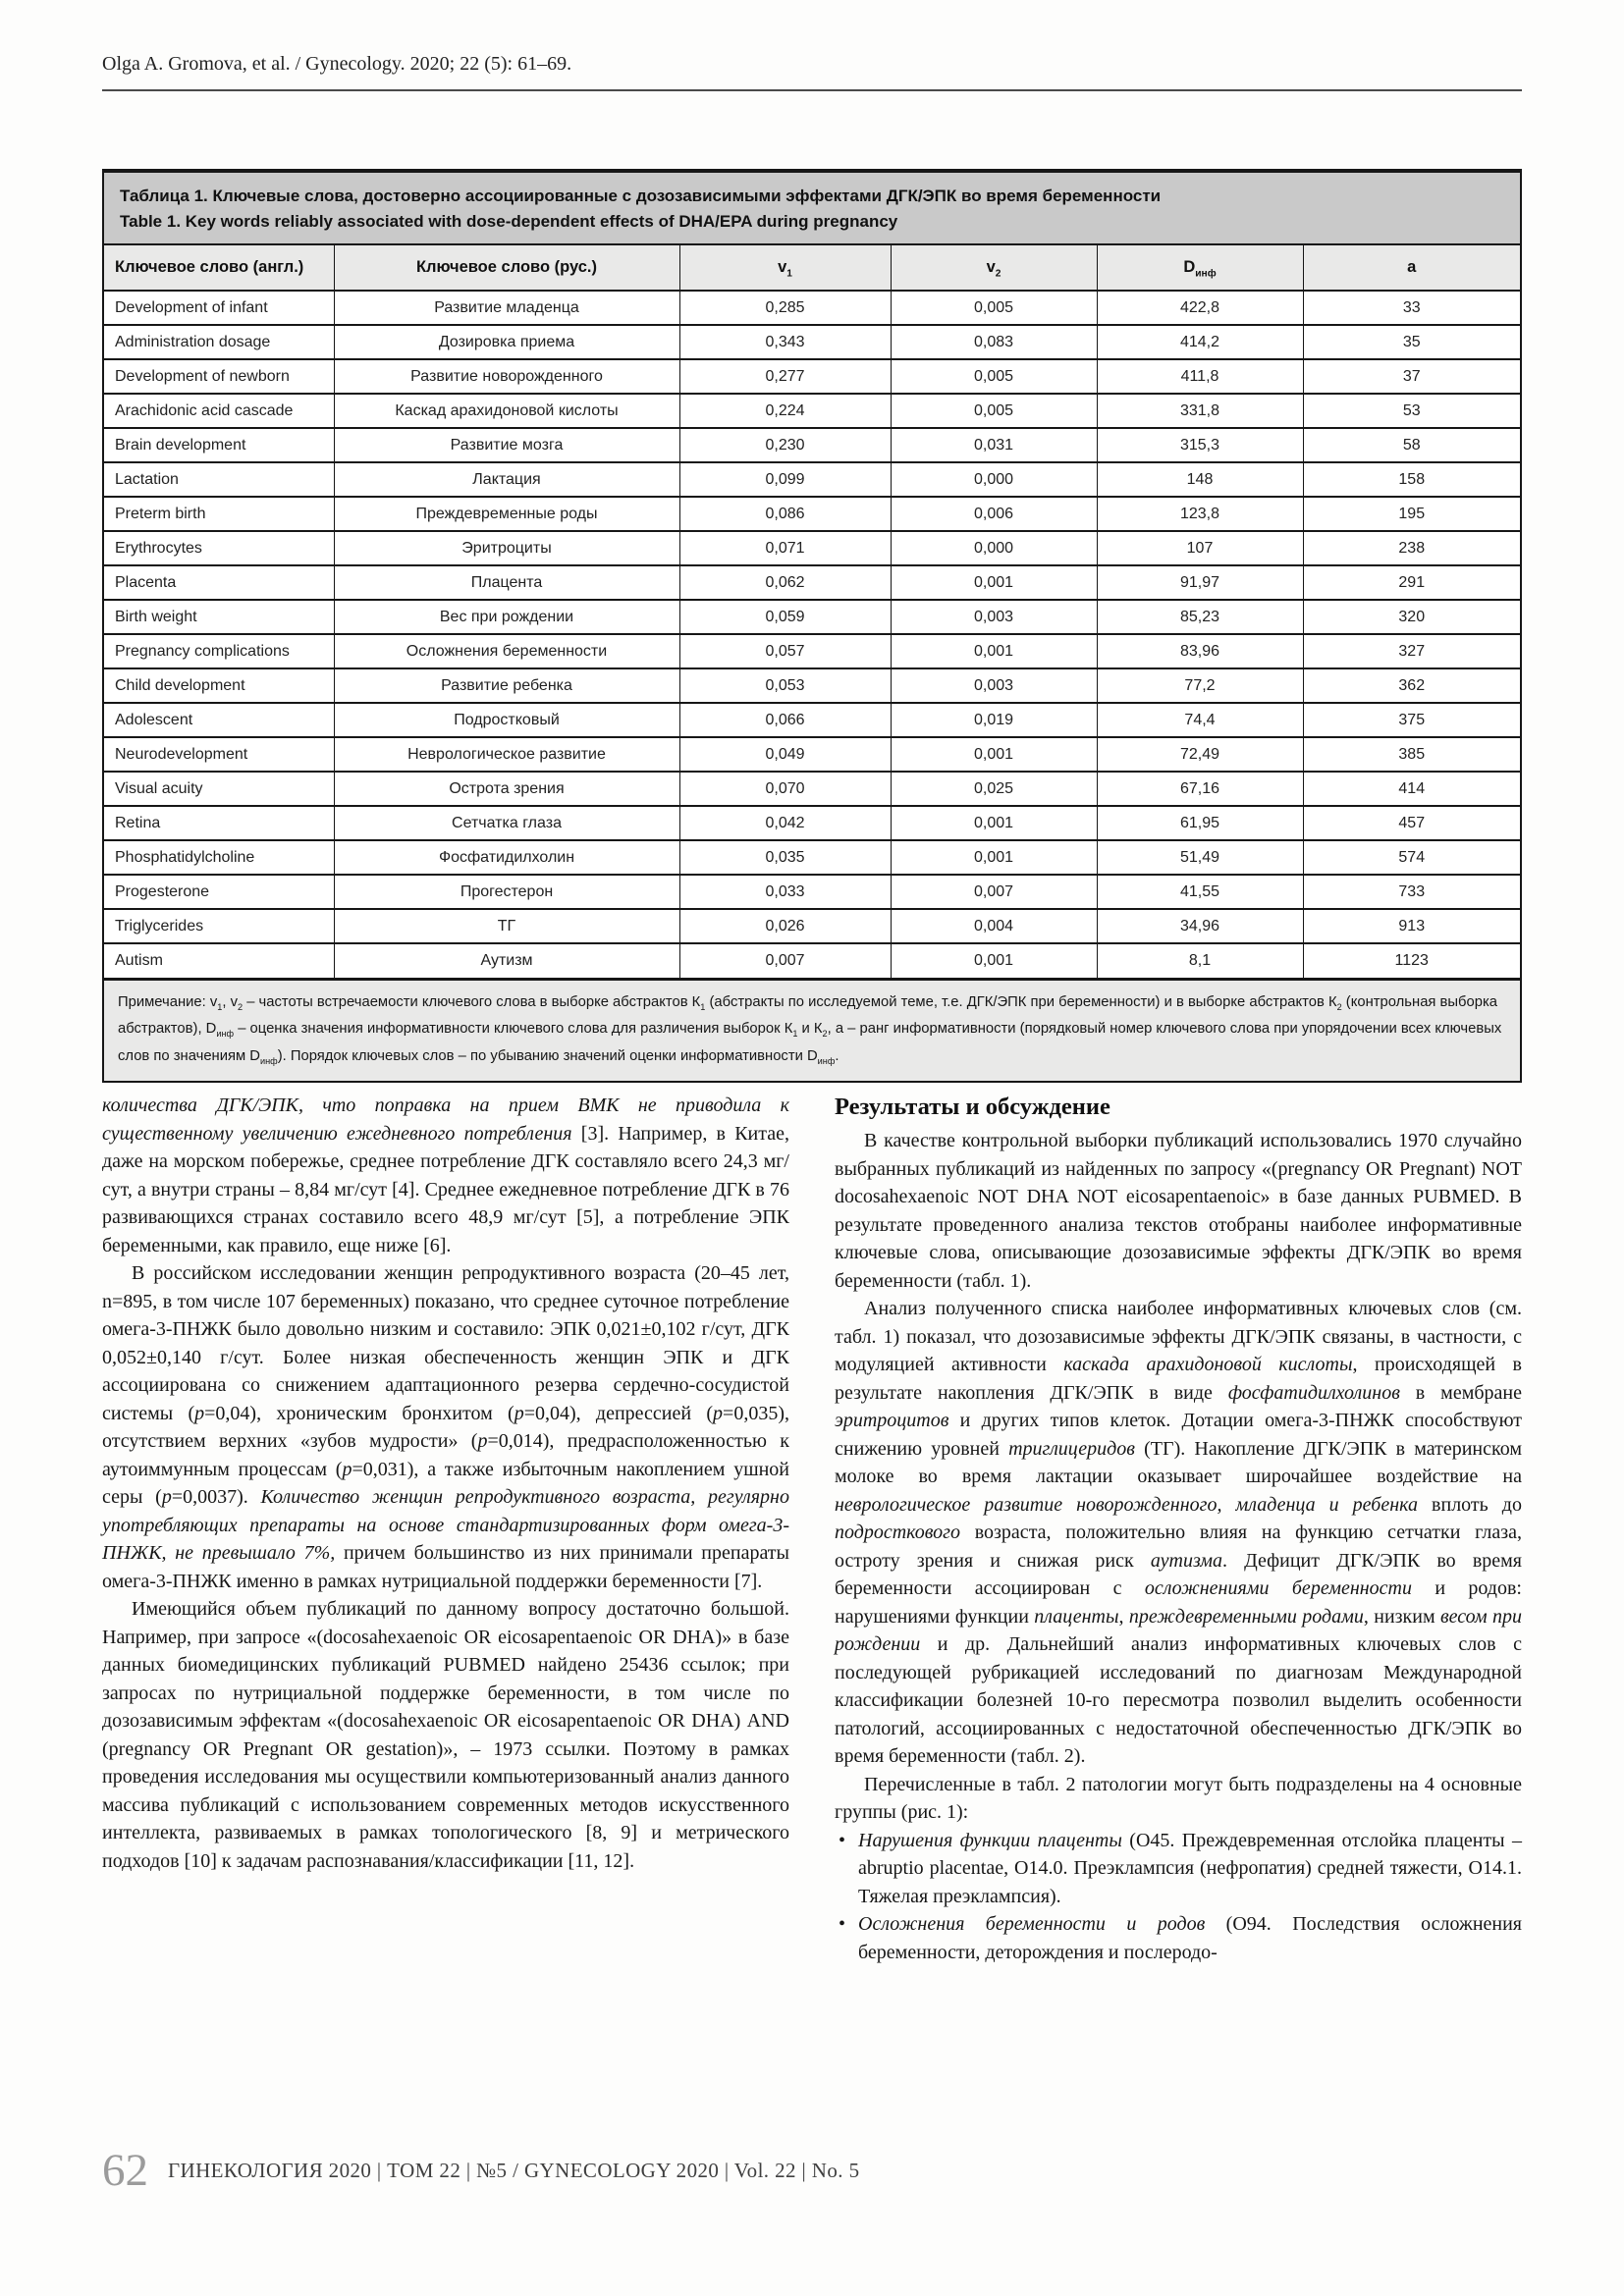 This screenshot has width=1624, height=2296. What do you see at coordinates (506, 514) in the screenshot?
I see `table-cell: Преждевременные роды` at bounding box center [506, 514].